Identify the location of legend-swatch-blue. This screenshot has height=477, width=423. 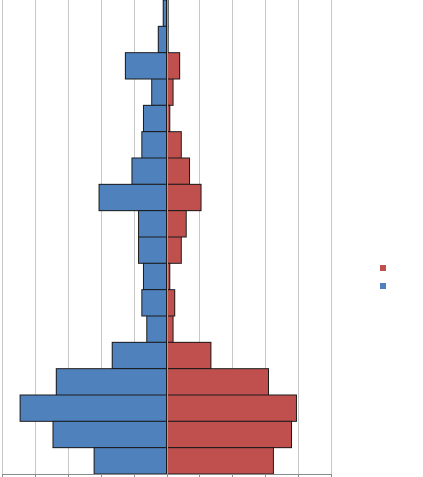
(383, 286).